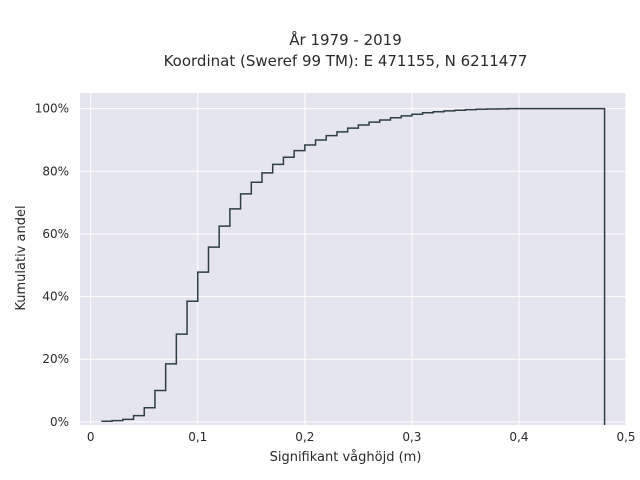 Image resolution: width=640 pixels, height=480 pixels. Describe the element at coordinates (518, 437) in the screenshot. I see `x-tick-label: 0,4` at that location.